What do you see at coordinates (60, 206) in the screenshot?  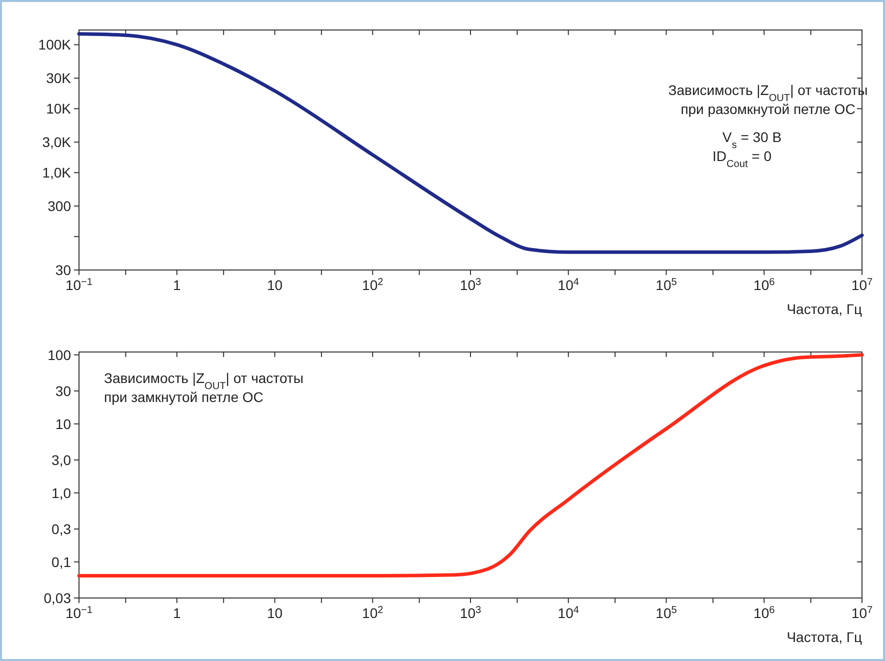 I see `y-tick-label: 300` at bounding box center [60, 206].